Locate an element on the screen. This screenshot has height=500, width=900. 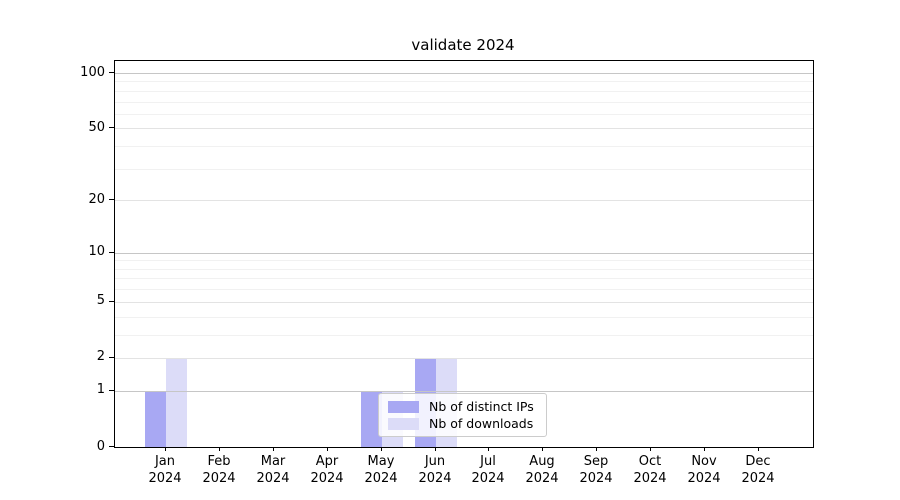
y-tick-label: 50 is located at coordinates (96, 127).